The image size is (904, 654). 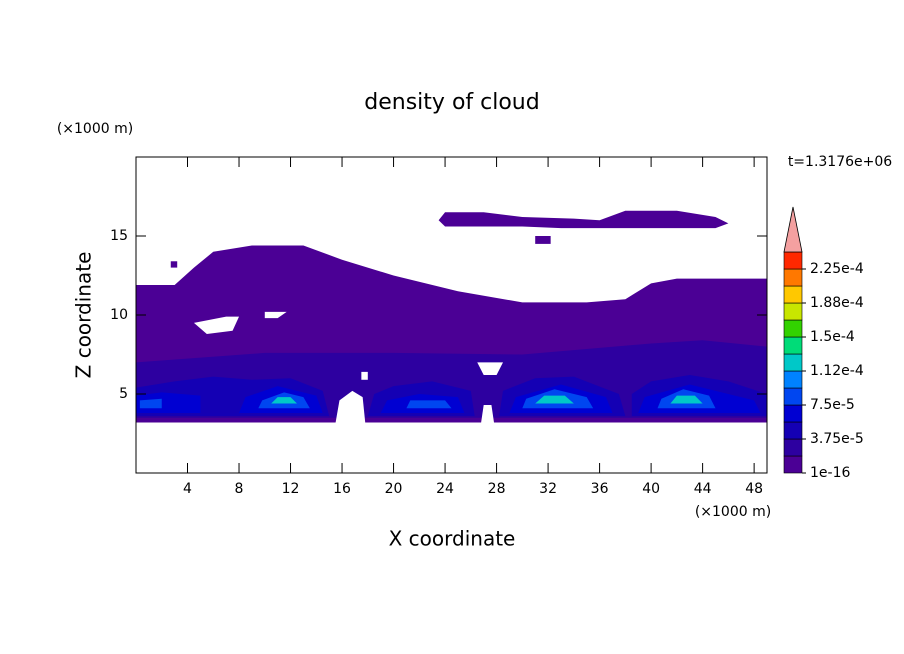 I want to click on x-axis-label: X coordinate, so click(x=452, y=539).